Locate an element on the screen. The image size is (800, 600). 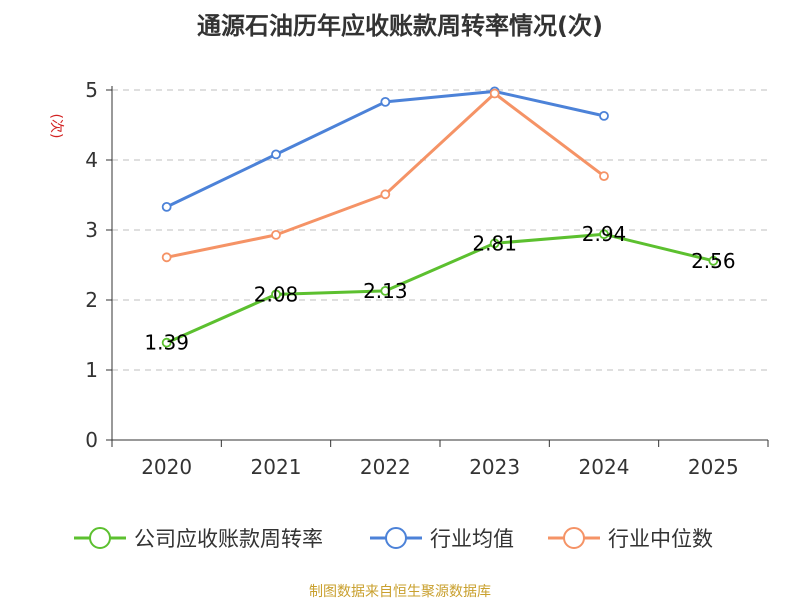
chart-title: 通源石油历年应收账款周转率情况(次) is located at coordinates (400, 26).